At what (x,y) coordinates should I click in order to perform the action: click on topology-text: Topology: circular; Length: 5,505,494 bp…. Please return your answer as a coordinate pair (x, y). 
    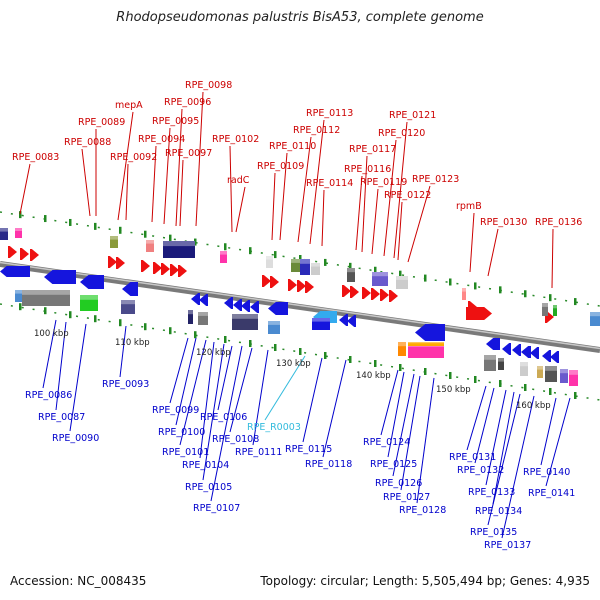
    Looking at the image, I should click on (425, 581).